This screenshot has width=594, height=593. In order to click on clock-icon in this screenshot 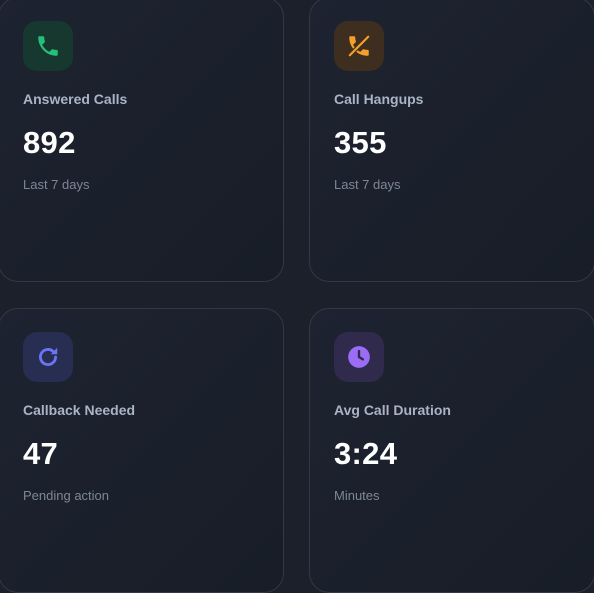, I will do `click(359, 357)`.